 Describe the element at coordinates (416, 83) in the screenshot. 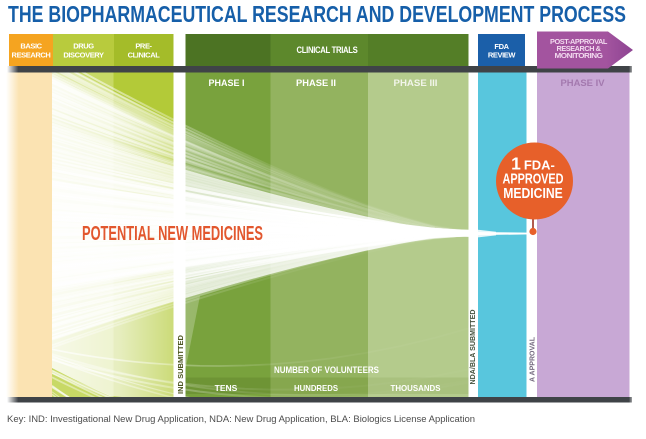

I see `svg-text: PHASE III` at that location.